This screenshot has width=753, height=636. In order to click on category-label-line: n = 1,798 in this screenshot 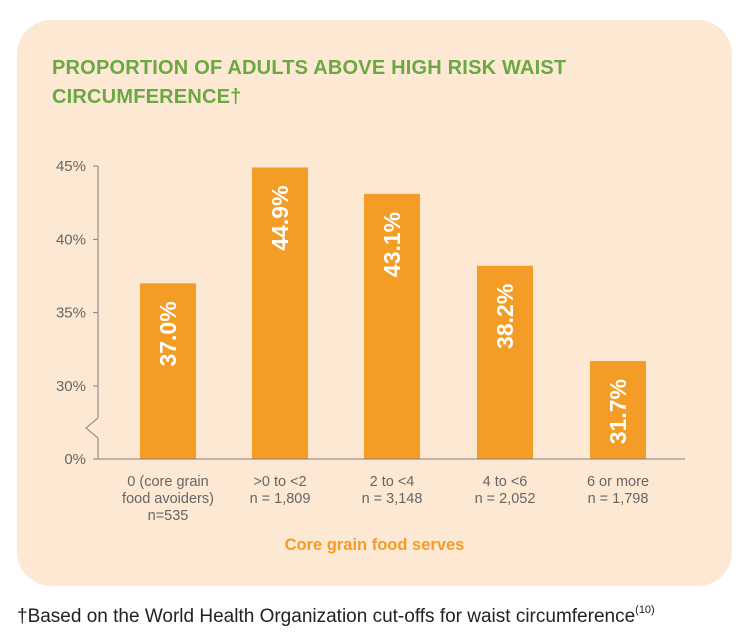, I will do `click(618, 499)`.